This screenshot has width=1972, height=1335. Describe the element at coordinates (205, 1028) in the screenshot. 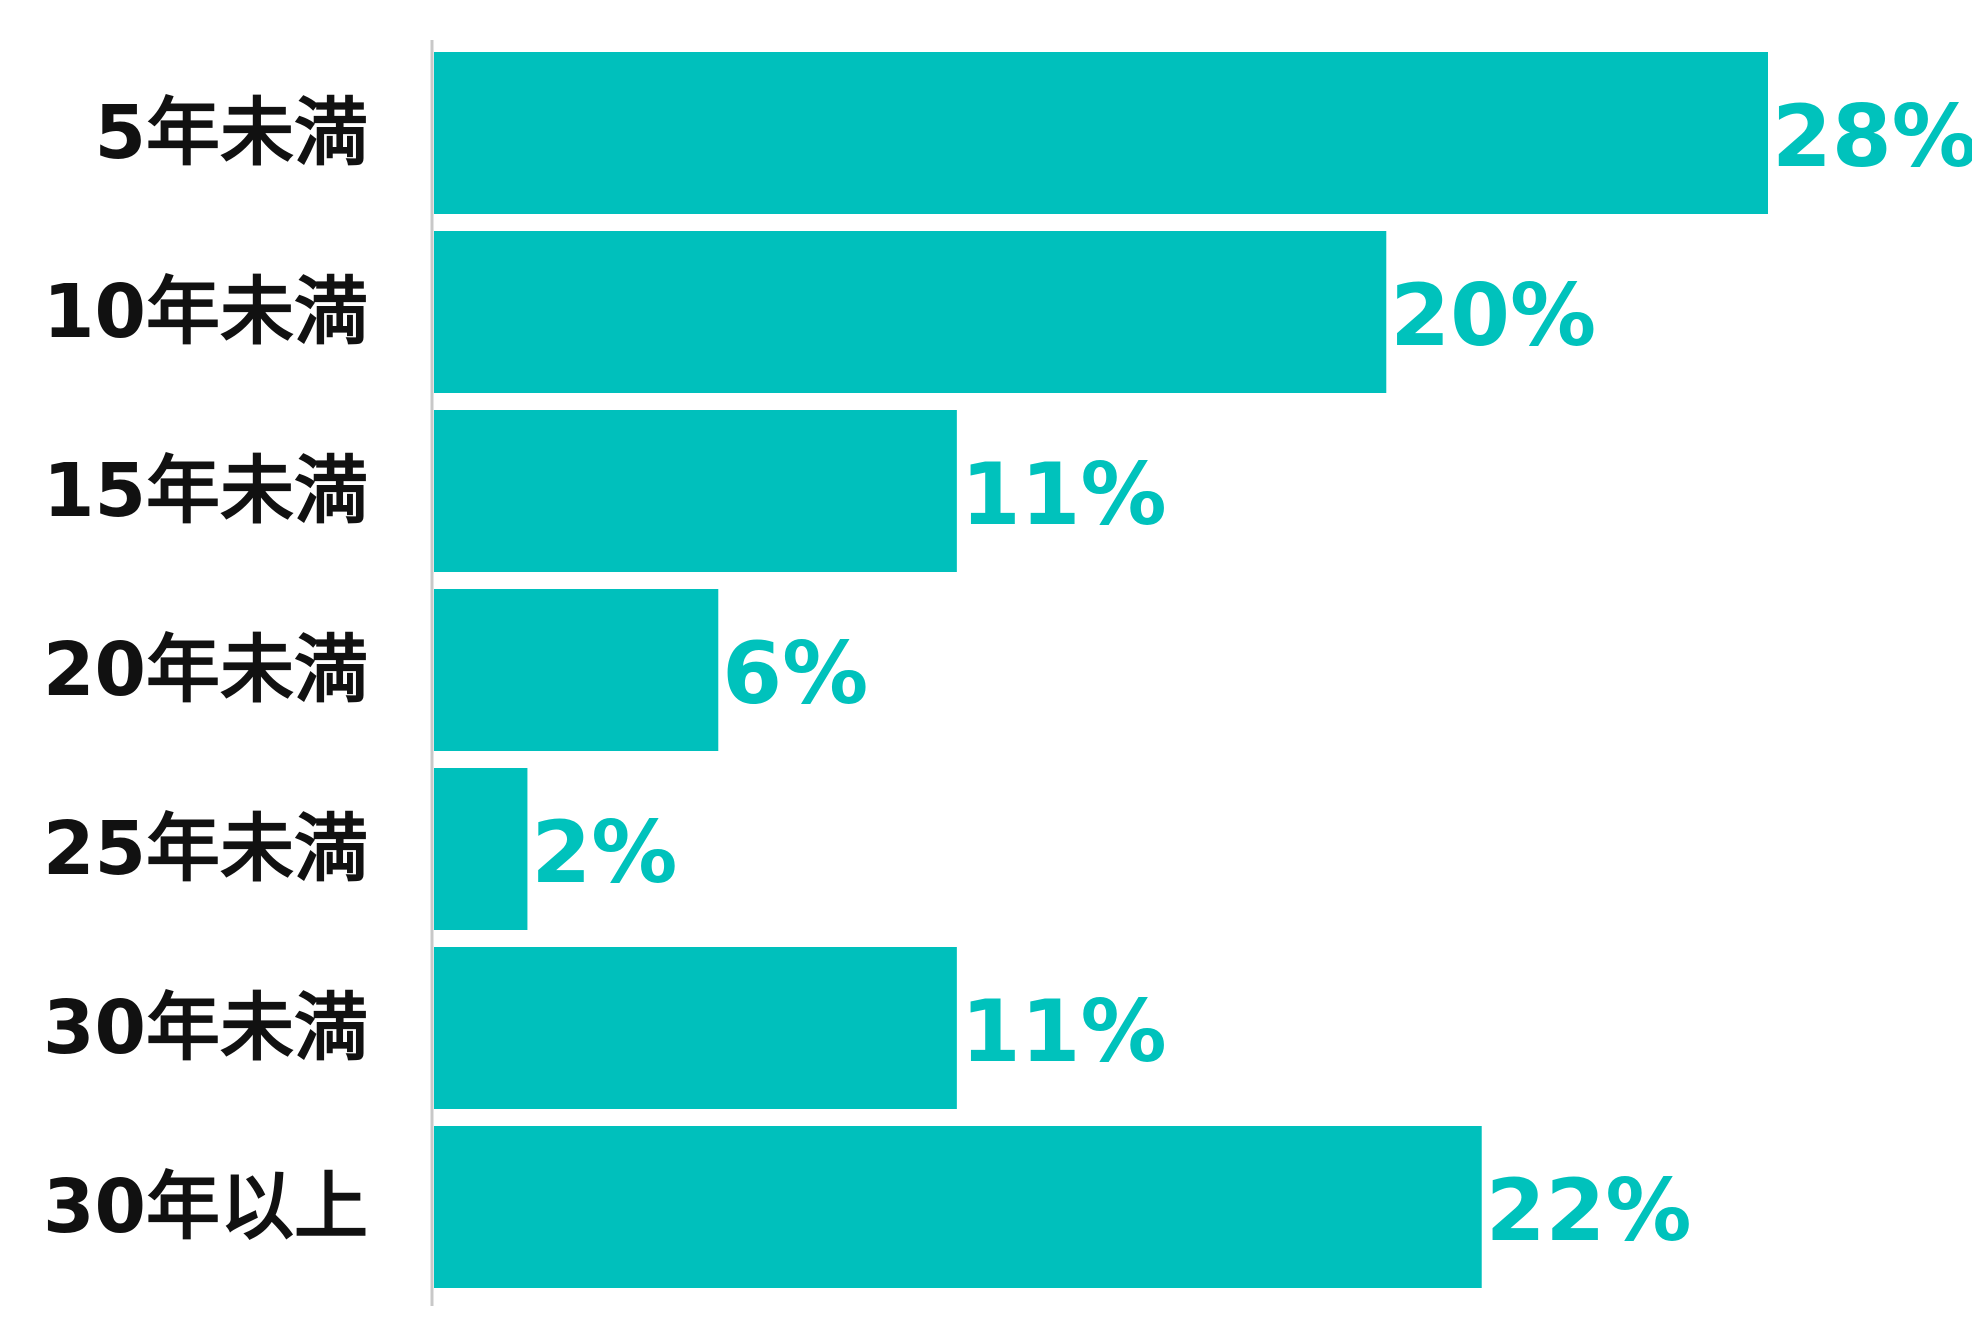

I see `category-label: 30年未満` at that location.